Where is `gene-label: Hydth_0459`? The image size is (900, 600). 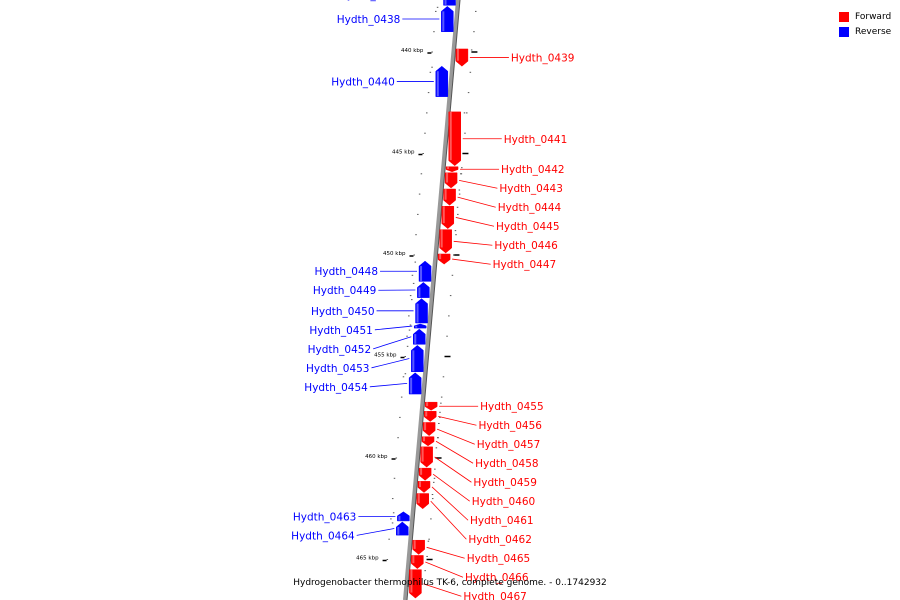 gene-label: Hydth_0459 is located at coordinates (505, 483).